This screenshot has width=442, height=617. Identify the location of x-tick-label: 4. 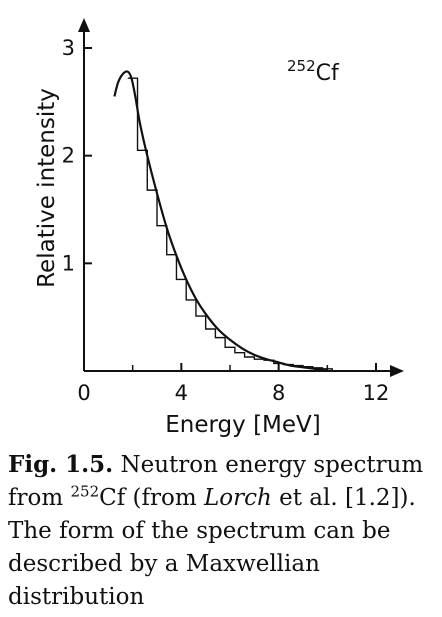
(181, 393).